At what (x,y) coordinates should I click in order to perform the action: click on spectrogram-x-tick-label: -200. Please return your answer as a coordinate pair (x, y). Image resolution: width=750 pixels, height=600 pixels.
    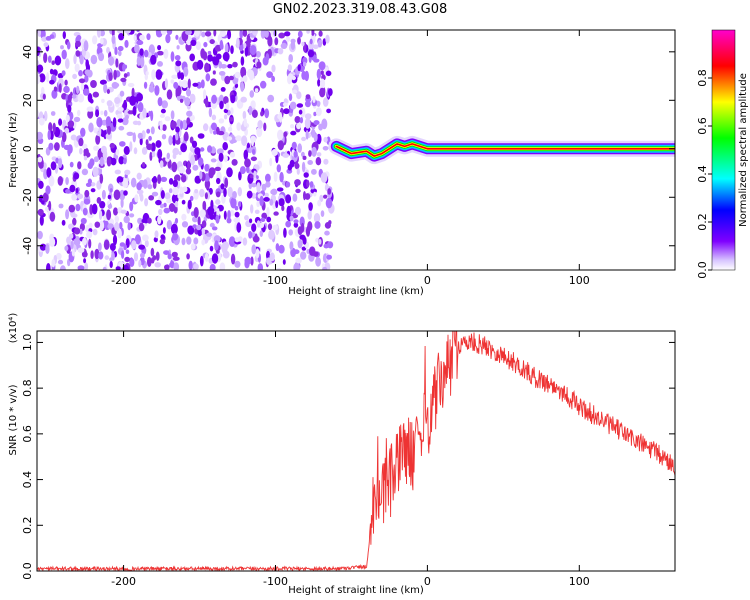
    Looking at the image, I should click on (123, 280).